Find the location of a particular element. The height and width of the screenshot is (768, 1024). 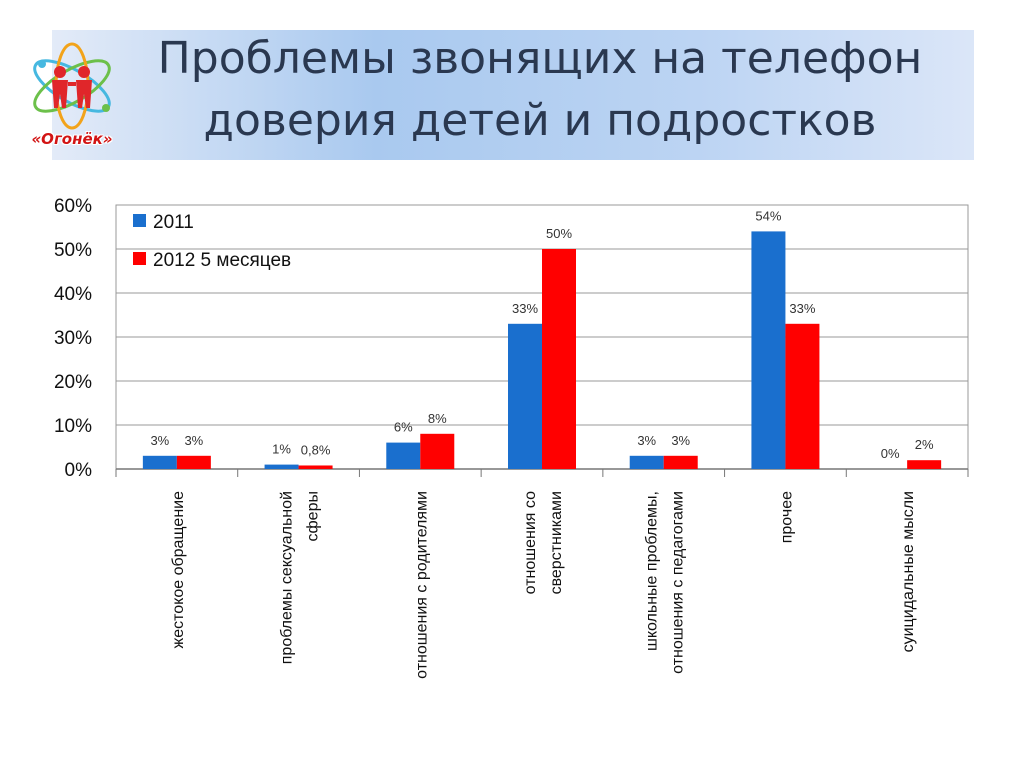

title-line-2: доверия детей и подростков is located at coordinates (540, 120).